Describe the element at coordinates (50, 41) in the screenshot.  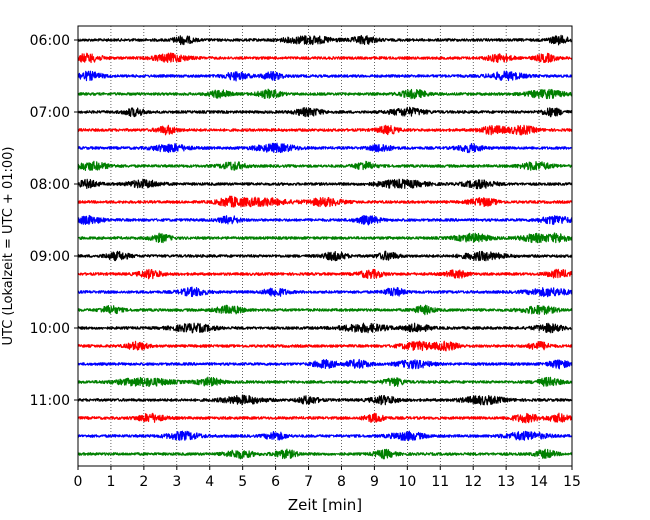
I see `y-tick-label: 06:00` at that location.